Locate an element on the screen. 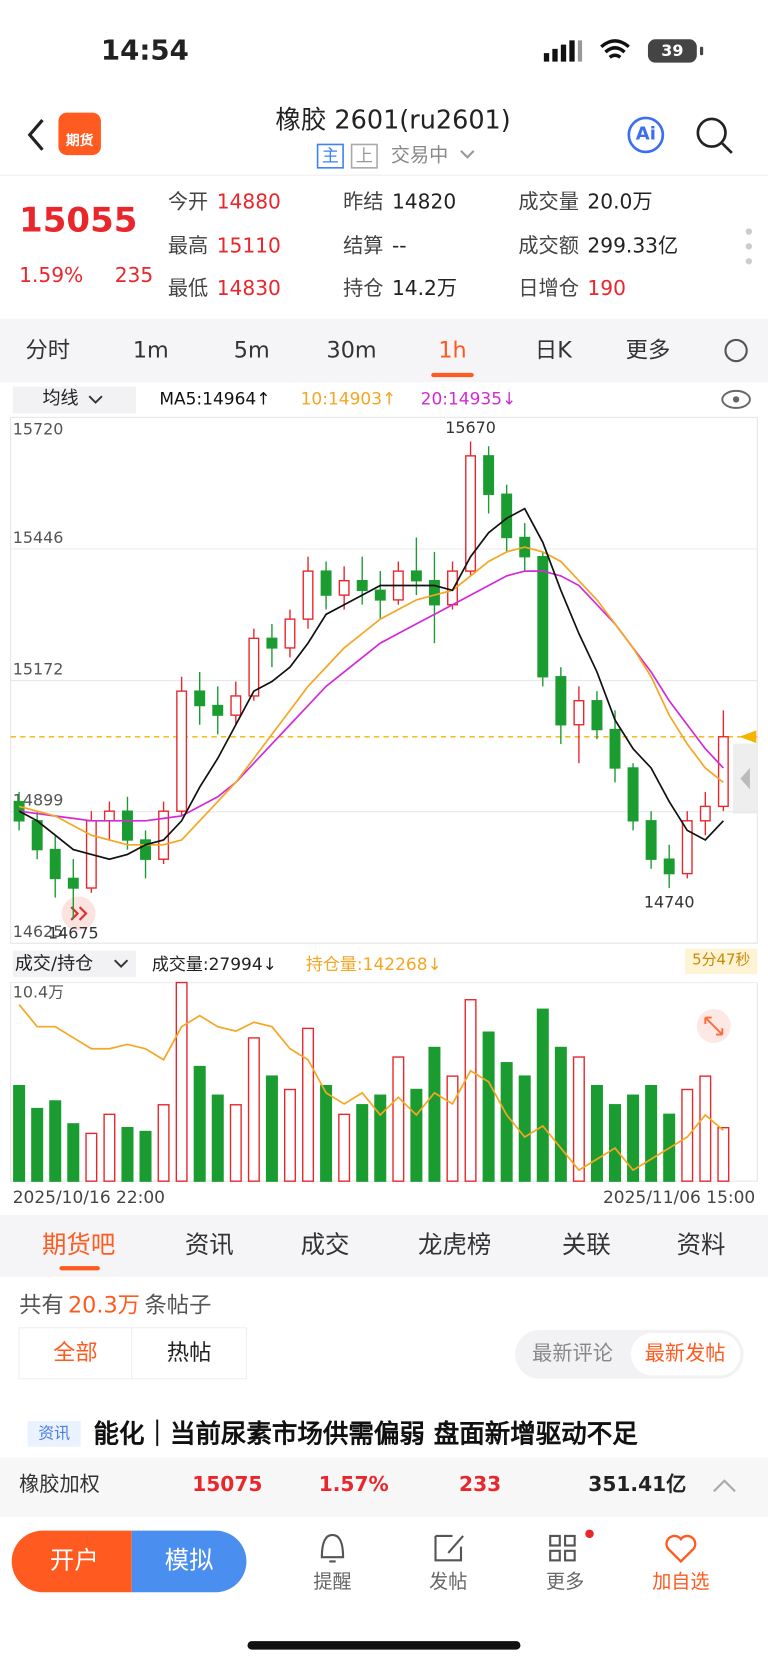 Image resolution: width=768 pixels, height=1666 pixels. open-account-button is located at coordinates (71, 1561).